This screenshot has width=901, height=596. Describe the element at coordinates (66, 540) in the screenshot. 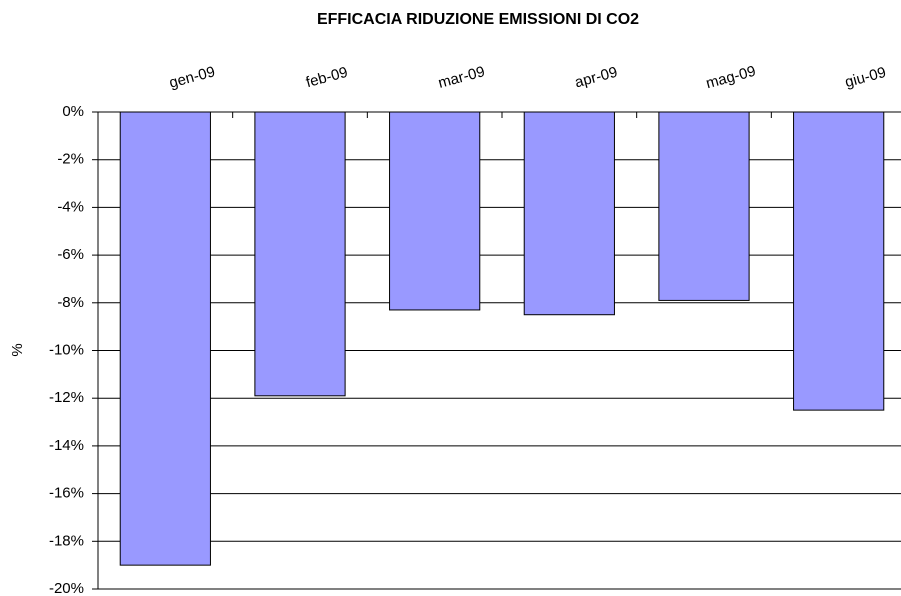

I see `y-tick-label: -18%` at that location.